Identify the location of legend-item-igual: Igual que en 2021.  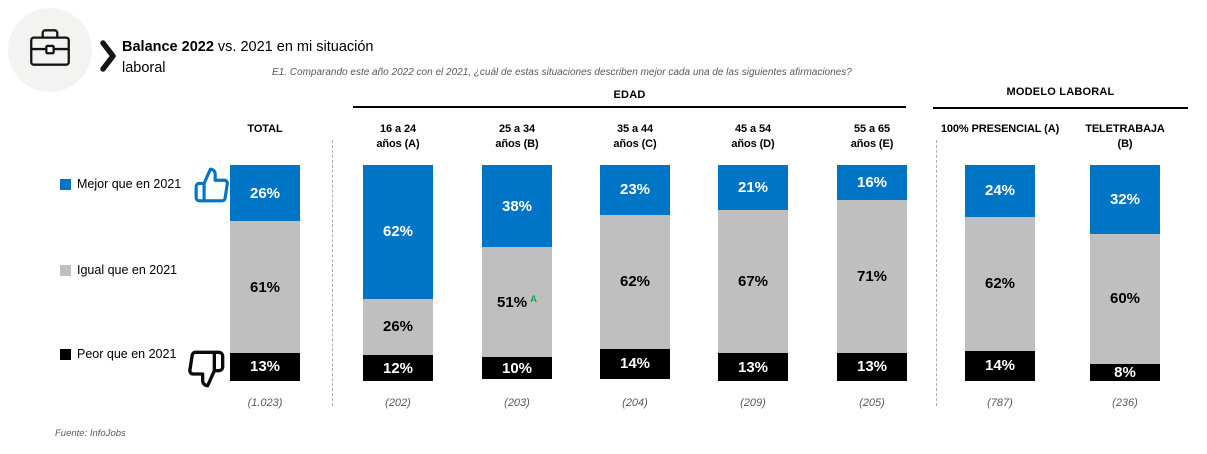
(118, 270).